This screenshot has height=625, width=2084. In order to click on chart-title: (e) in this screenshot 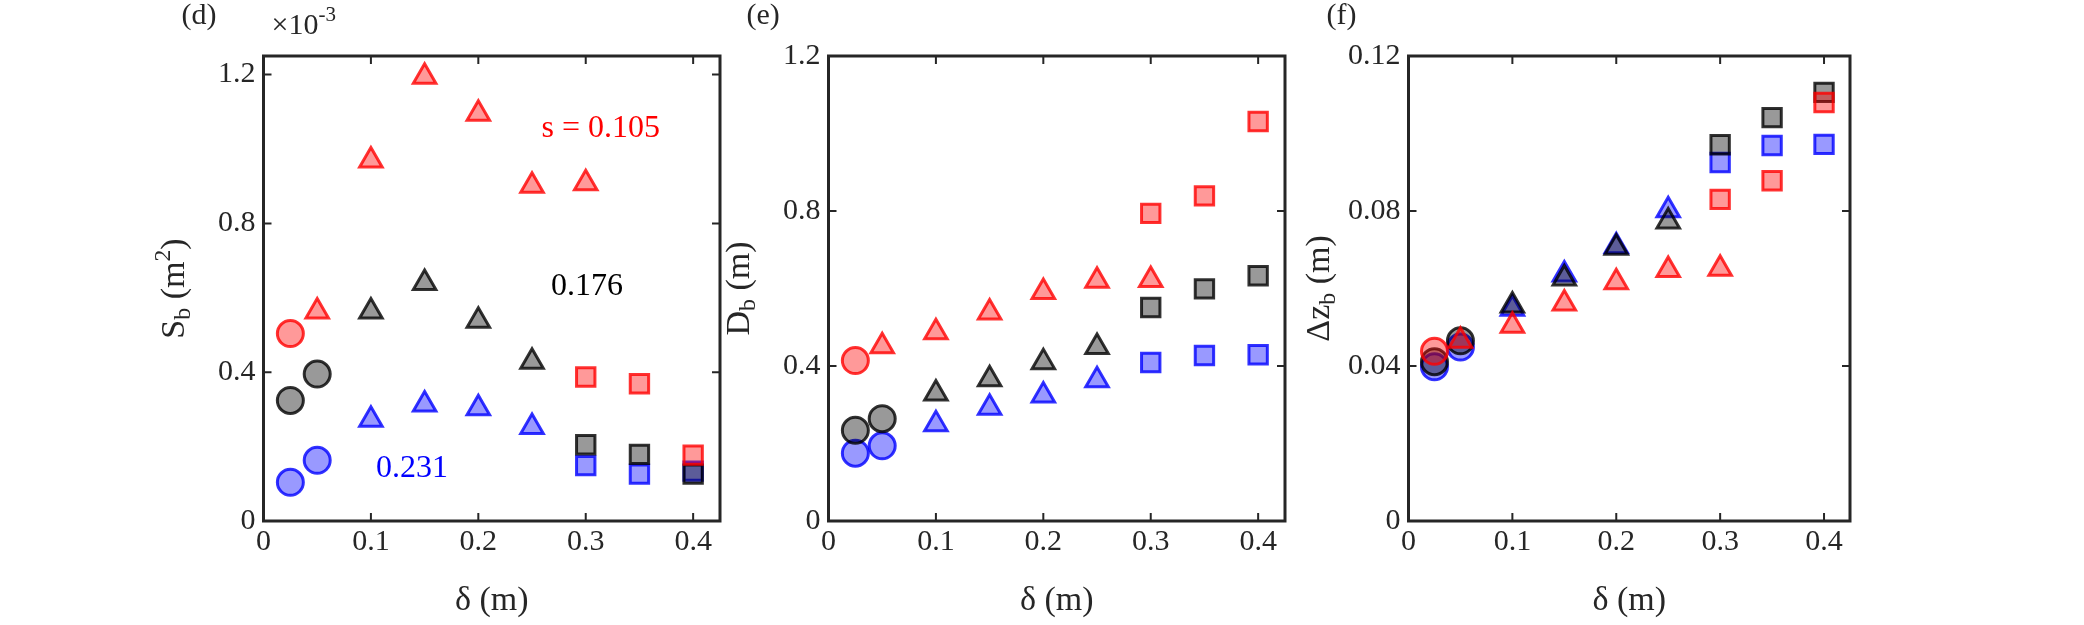, I will do `click(763, 15)`.